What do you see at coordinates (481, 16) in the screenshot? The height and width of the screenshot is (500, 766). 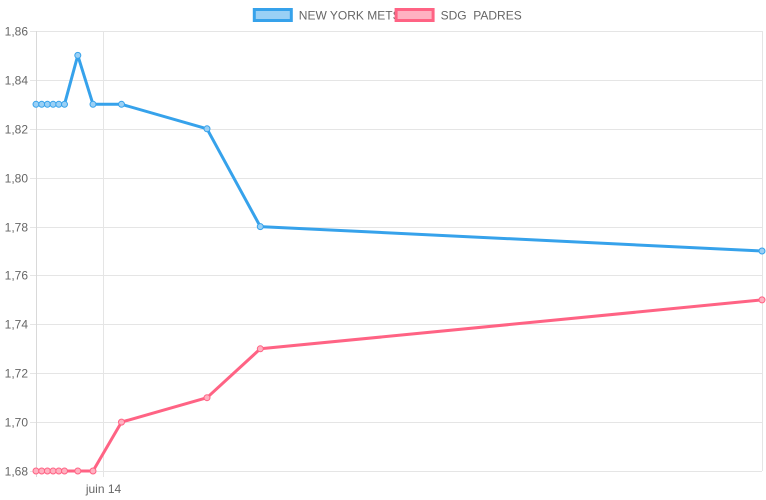 I see `legend-label: SDG PADRES` at bounding box center [481, 16].